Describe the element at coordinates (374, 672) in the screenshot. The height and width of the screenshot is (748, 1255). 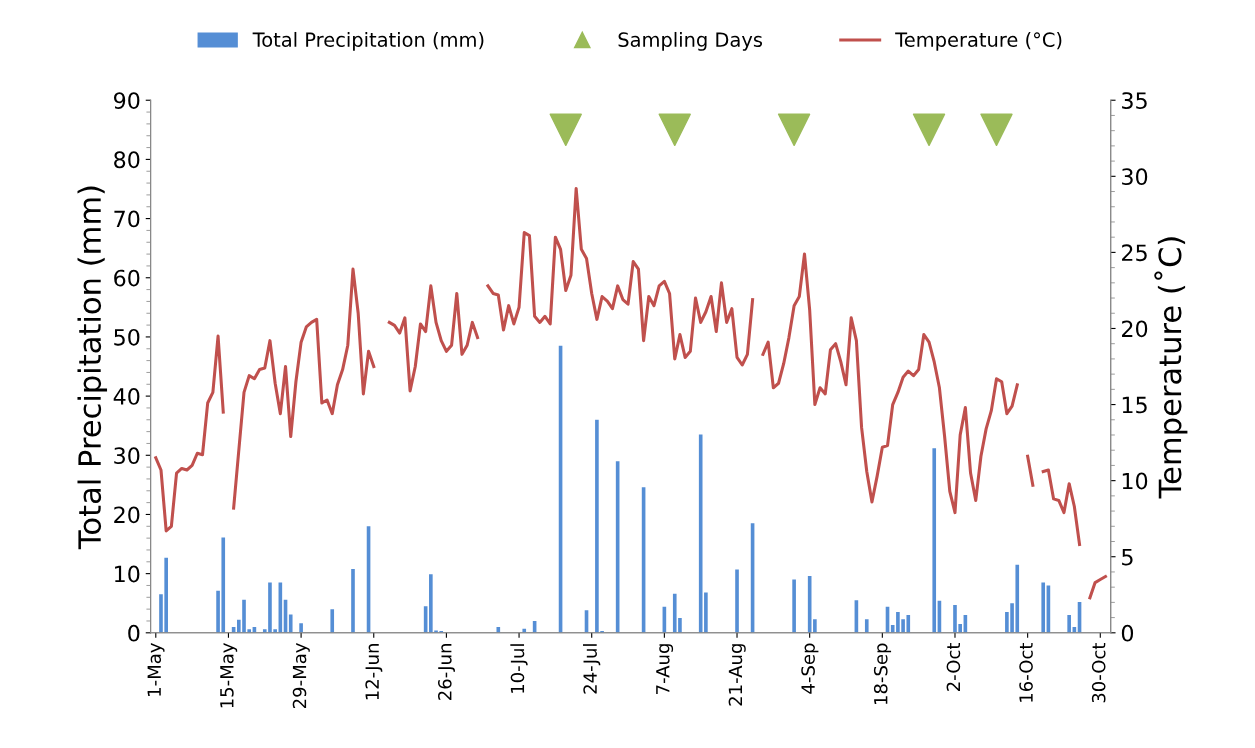
I see `x-tick-label: 12-Jun` at that location.